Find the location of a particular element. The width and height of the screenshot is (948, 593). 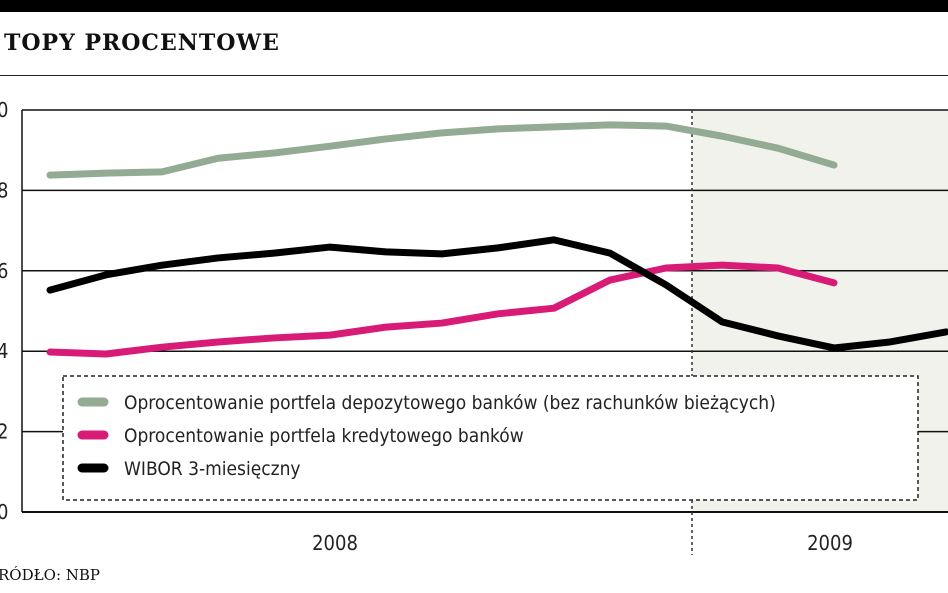

y-tick-label: 8 is located at coordinates (4, 190).